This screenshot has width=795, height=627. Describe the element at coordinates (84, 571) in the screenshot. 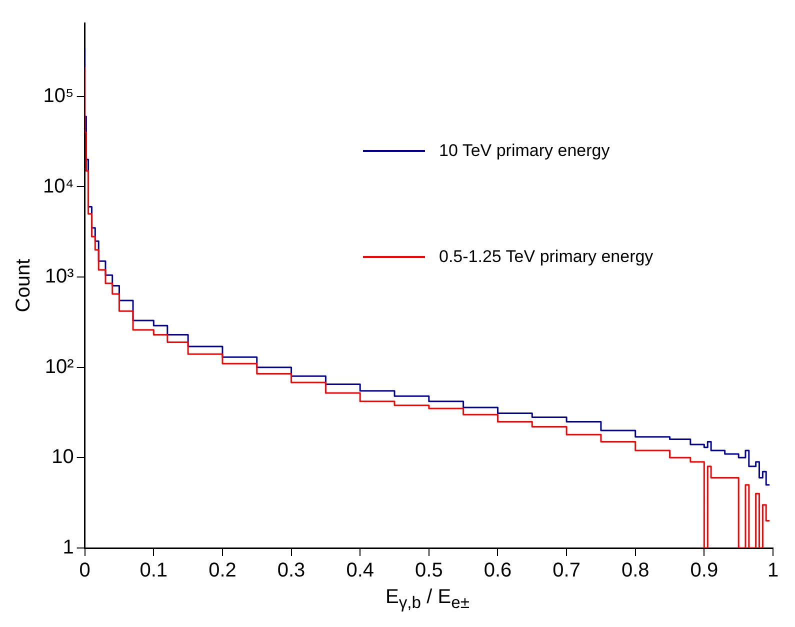

I see `x-tick-label: 0` at that location.